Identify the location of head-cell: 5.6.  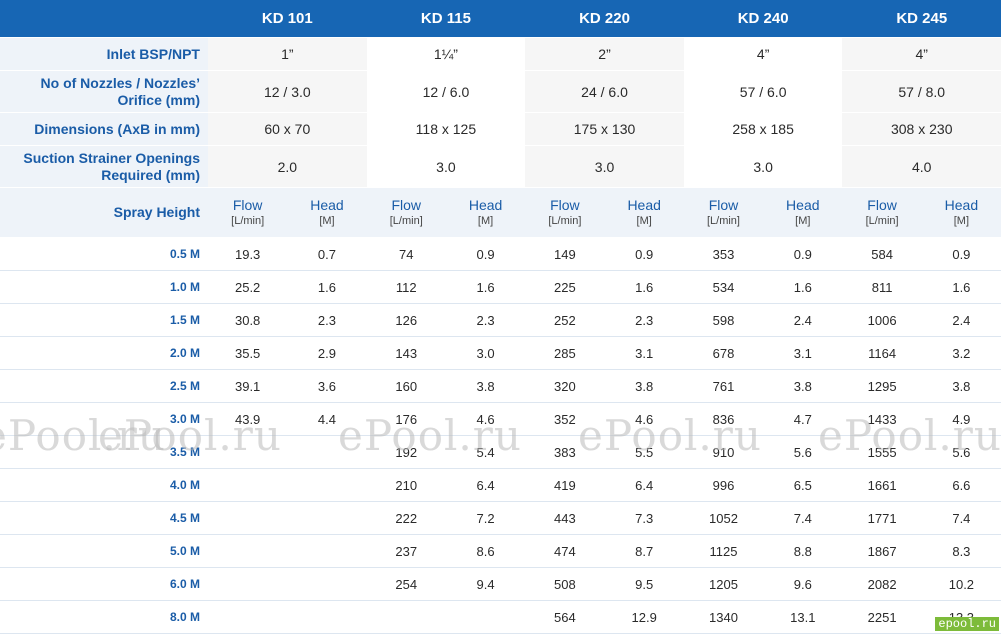
(961, 452).